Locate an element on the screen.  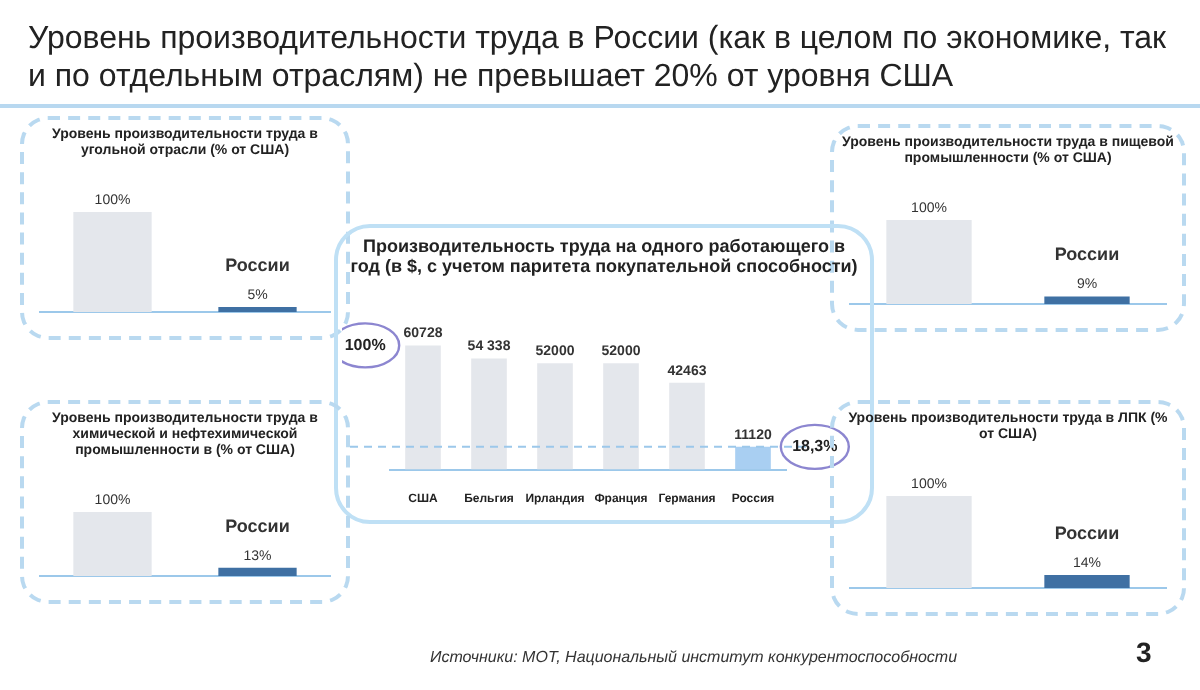
text: Уровень производительности труда в России (как в целом по экономике, так и по отдельным отраслям) не превышает 20% от уровня США is located at coordinates (598, 58).